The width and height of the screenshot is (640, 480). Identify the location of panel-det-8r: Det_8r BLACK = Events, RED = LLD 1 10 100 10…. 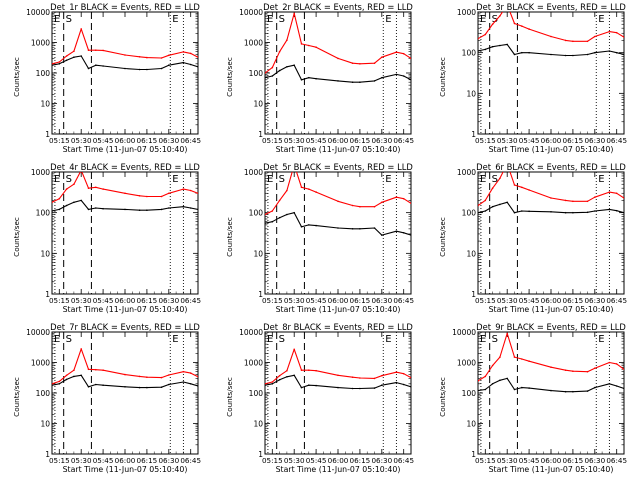
(319, 398).